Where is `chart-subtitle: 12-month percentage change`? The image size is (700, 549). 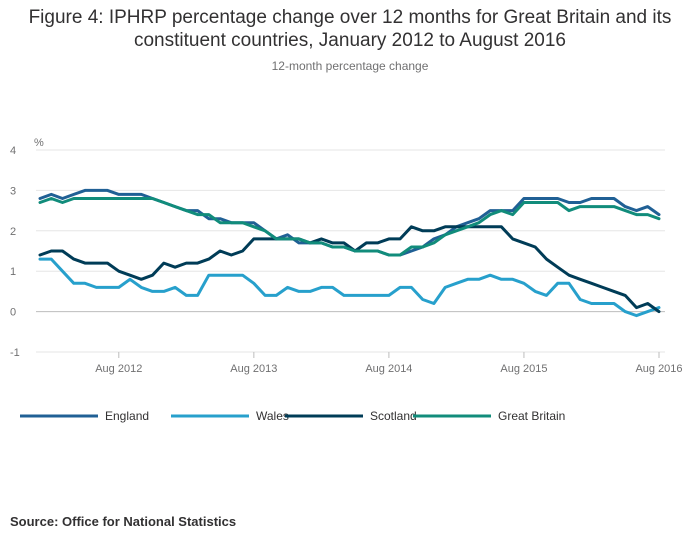
chart-subtitle: 12-month percentage change is located at coordinates (350, 66).